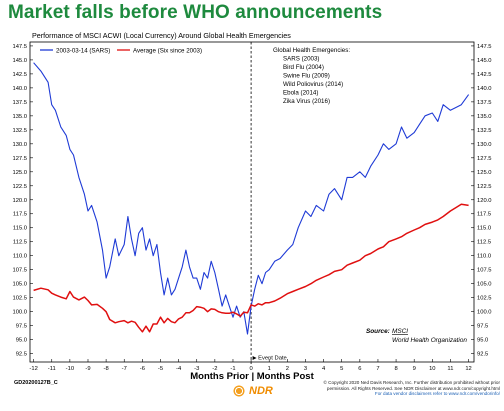 This screenshot has width=504, height=411. I want to click on y-tick-label-left: 95.0, so click(21, 341).